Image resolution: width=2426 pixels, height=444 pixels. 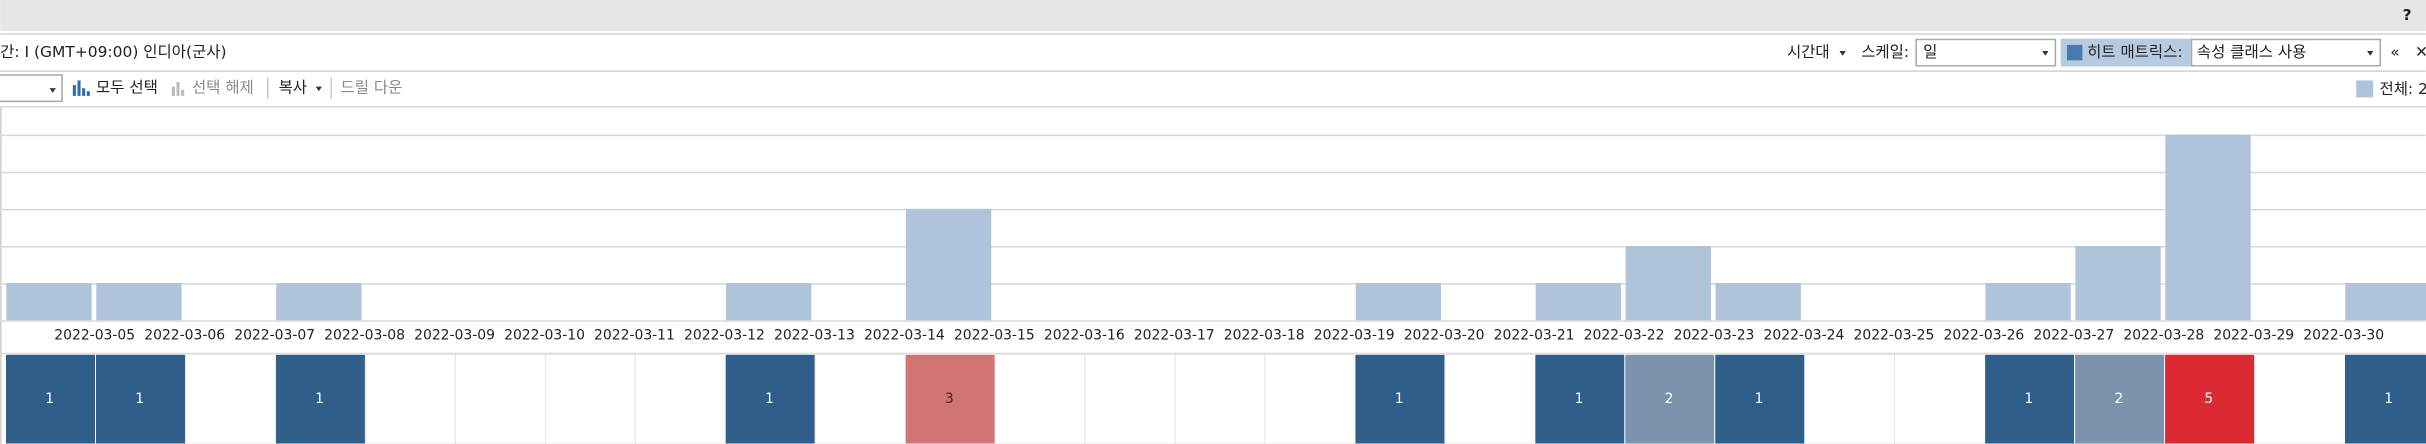 What do you see at coordinates (2420, 52) in the screenshot?
I see `close-button: ✕` at bounding box center [2420, 52].